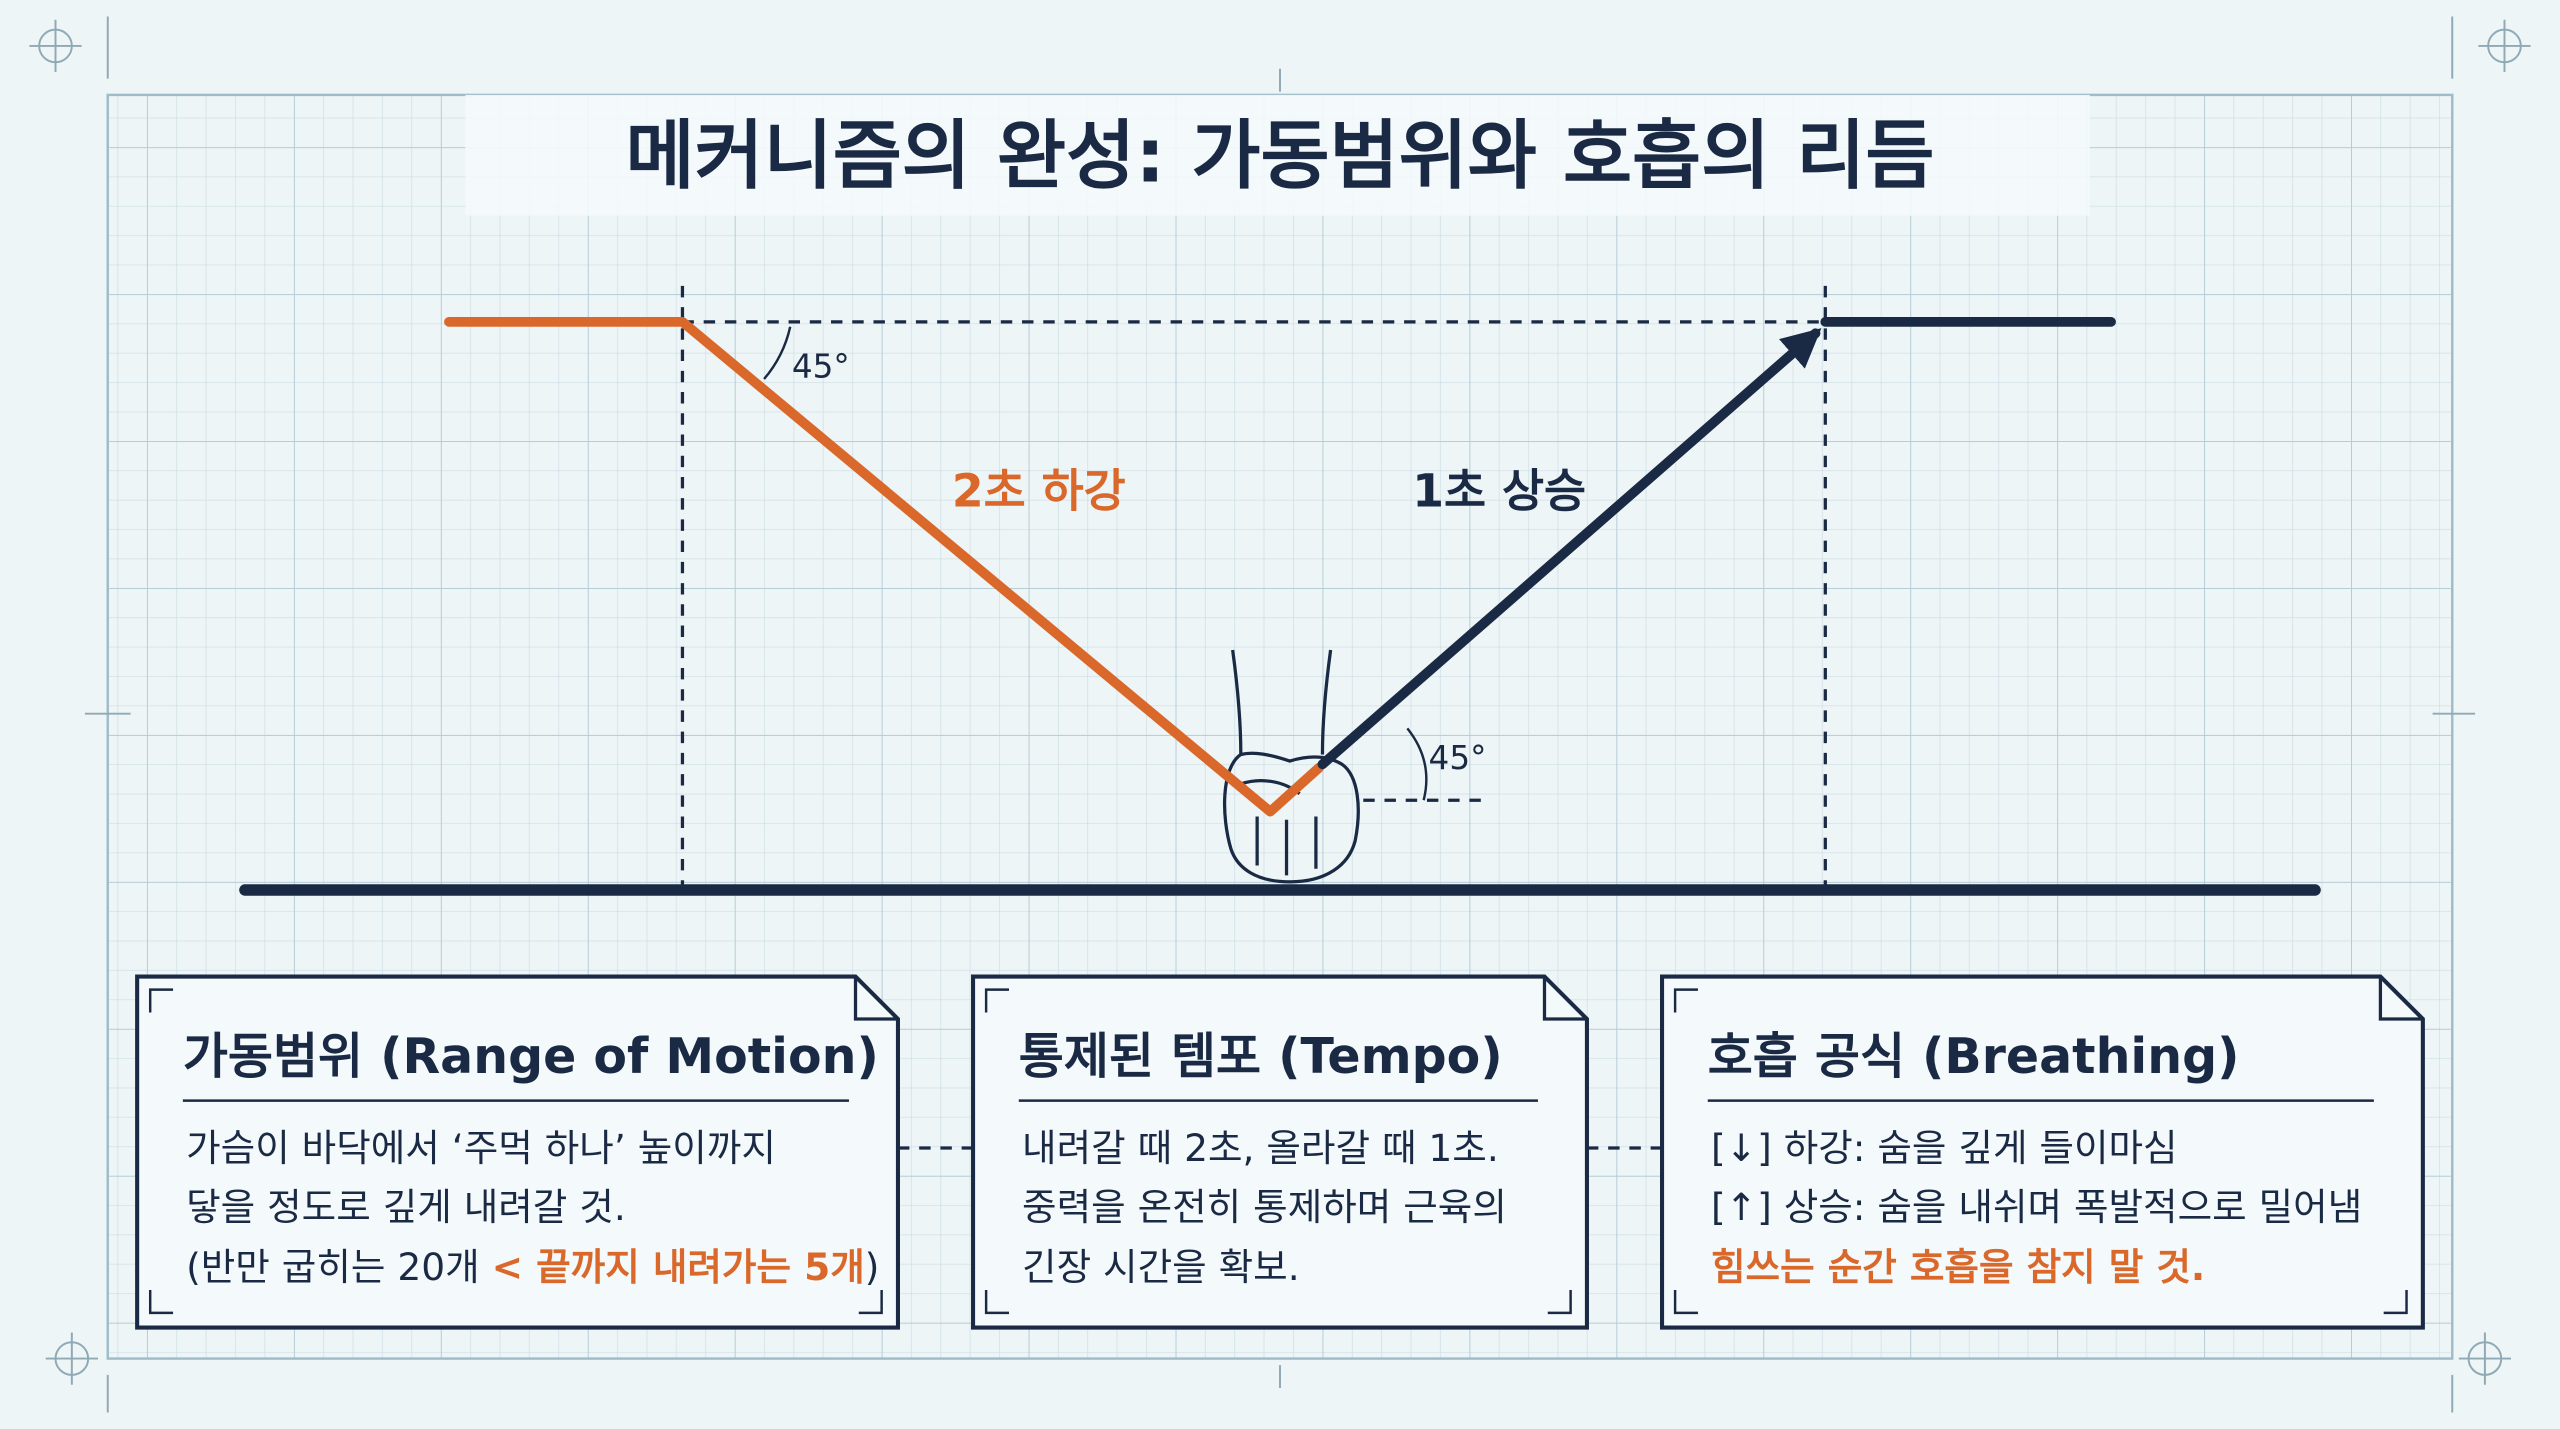 Image resolution: width=2560 pixels, height=1429 pixels. What do you see at coordinates (1161, 1267) in the screenshot?
I see `card-text: 긴장 시간을 확보.` at bounding box center [1161, 1267].